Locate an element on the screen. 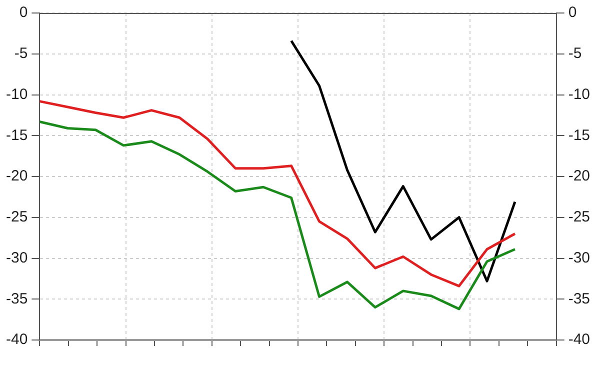 This screenshot has height=372, width=600. y2-tick-label: -10 is located at coordinates (579, 94).